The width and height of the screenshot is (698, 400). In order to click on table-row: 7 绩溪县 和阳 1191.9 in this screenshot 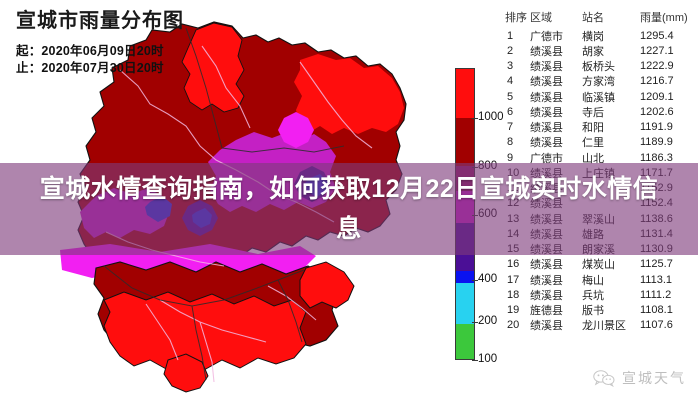, I will do `click(599, 127)`.